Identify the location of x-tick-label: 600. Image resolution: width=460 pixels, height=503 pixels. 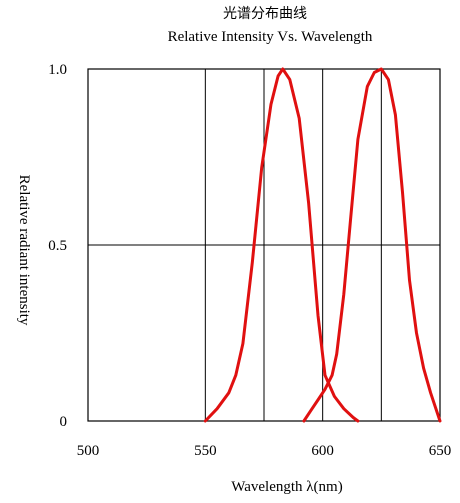
(322, 451).